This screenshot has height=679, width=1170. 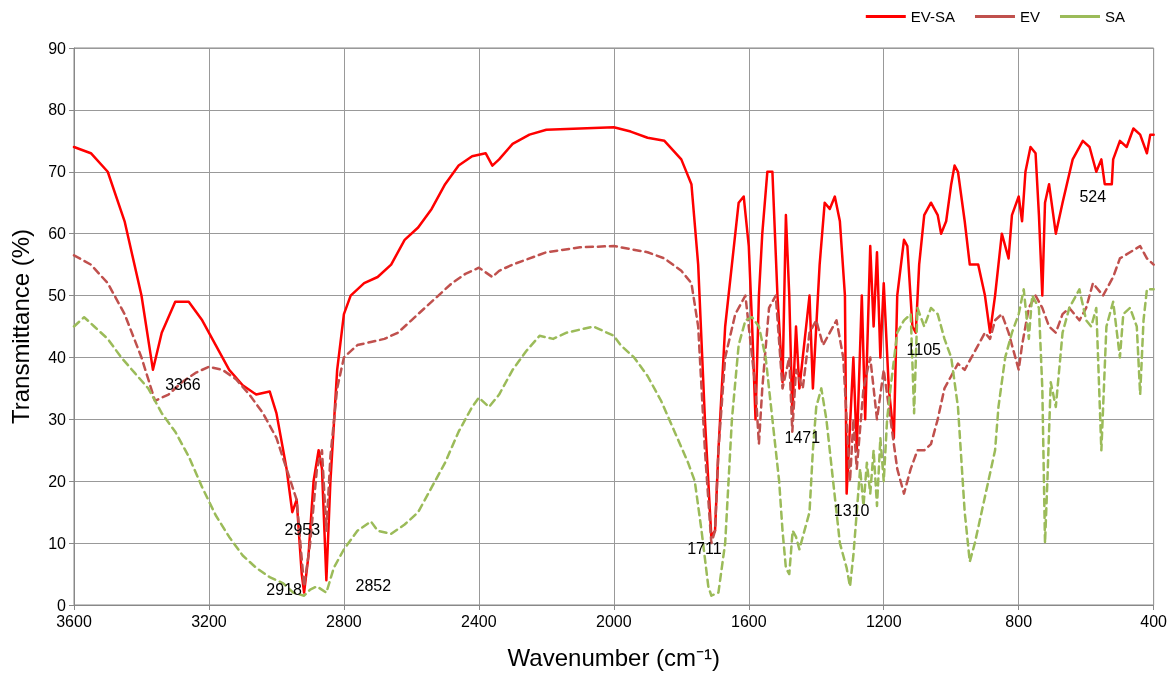 I want to click on x-tick-label: 800, so click(x=1019, y=621).